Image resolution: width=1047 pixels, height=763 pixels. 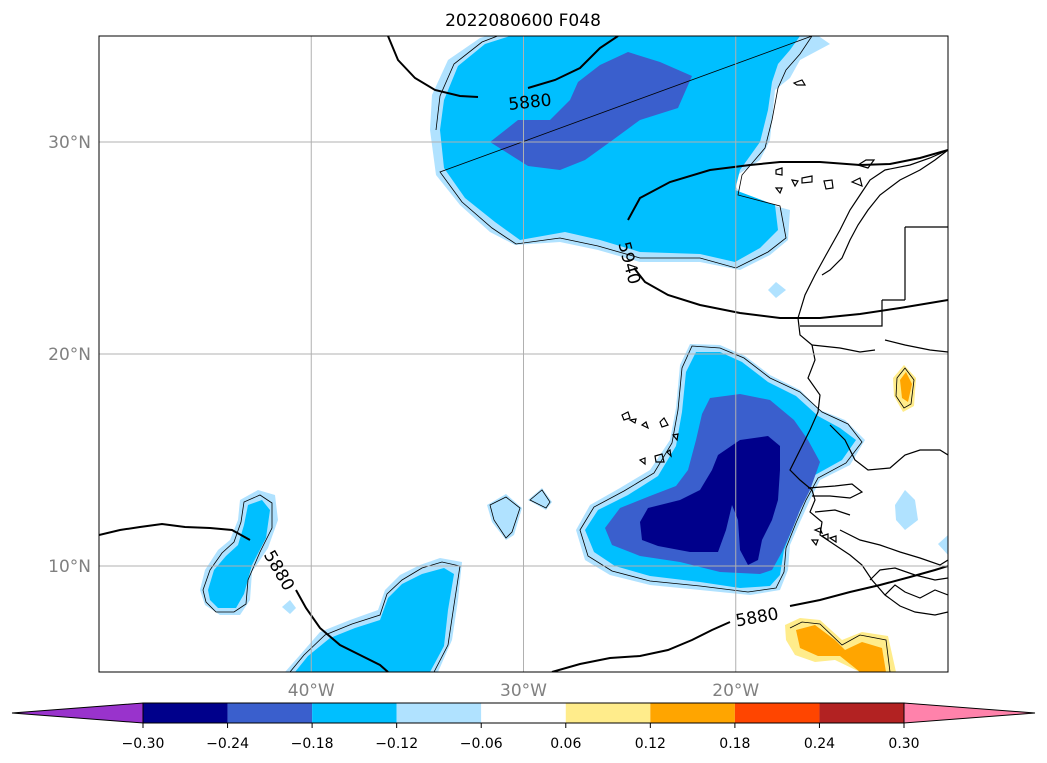 I want to click on colorbar-tick-label: −0.30, so click(x=143, y=744).